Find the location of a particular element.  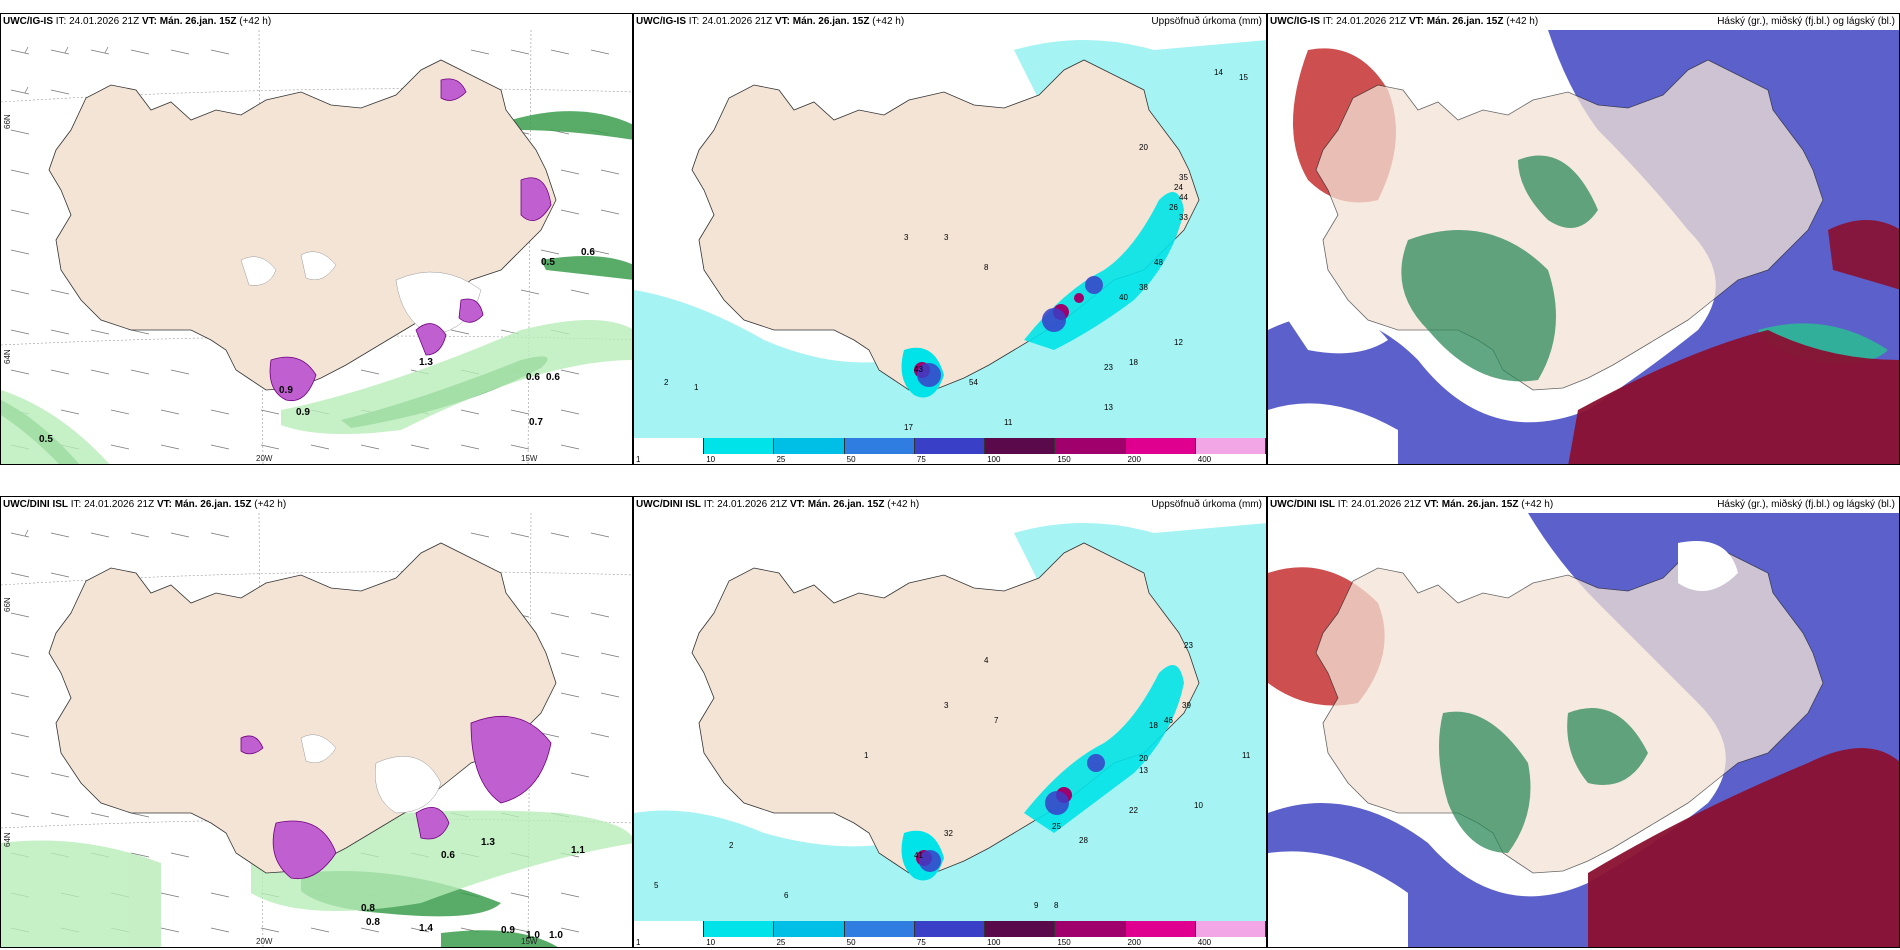

precip-value: 41 is located at coordinates (918, 855).